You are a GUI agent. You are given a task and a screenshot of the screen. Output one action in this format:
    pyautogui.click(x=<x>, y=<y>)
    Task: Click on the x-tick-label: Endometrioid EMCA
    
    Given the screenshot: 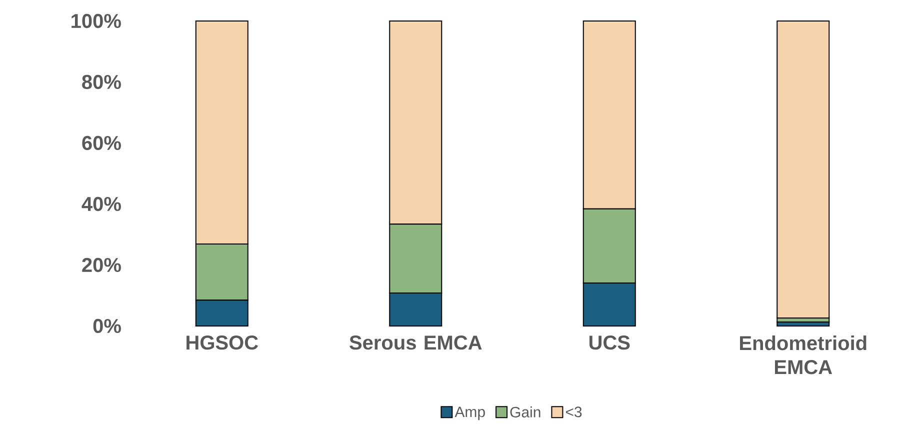 What is the action you would take?
    pyautogui.click(x=803, y=355)
    